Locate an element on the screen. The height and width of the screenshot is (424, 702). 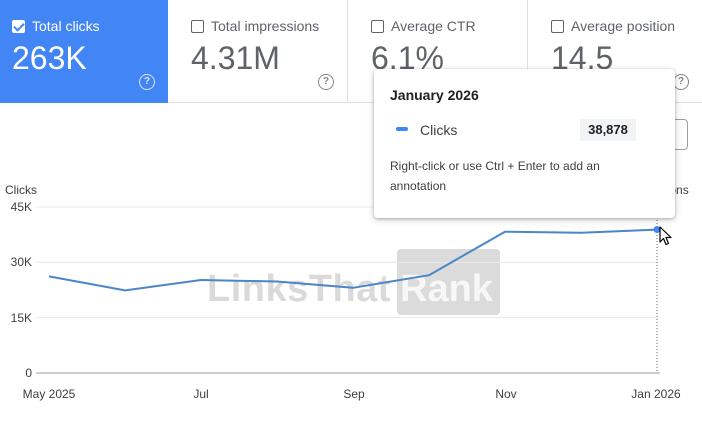
y-axis-title: Clicks is located at coordinates (21, 190).